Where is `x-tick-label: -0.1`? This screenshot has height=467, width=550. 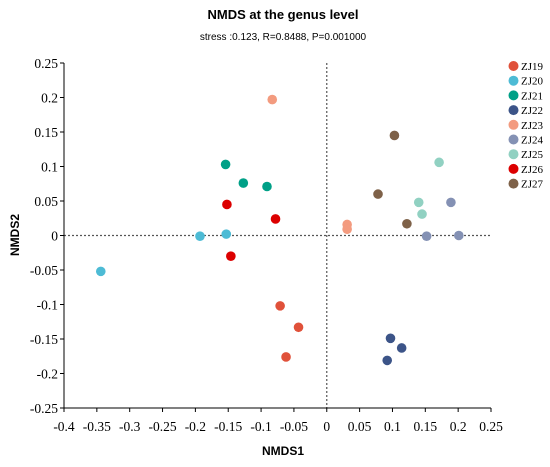
x-tick-label: -0.1 is located at coordinates (260, 426).